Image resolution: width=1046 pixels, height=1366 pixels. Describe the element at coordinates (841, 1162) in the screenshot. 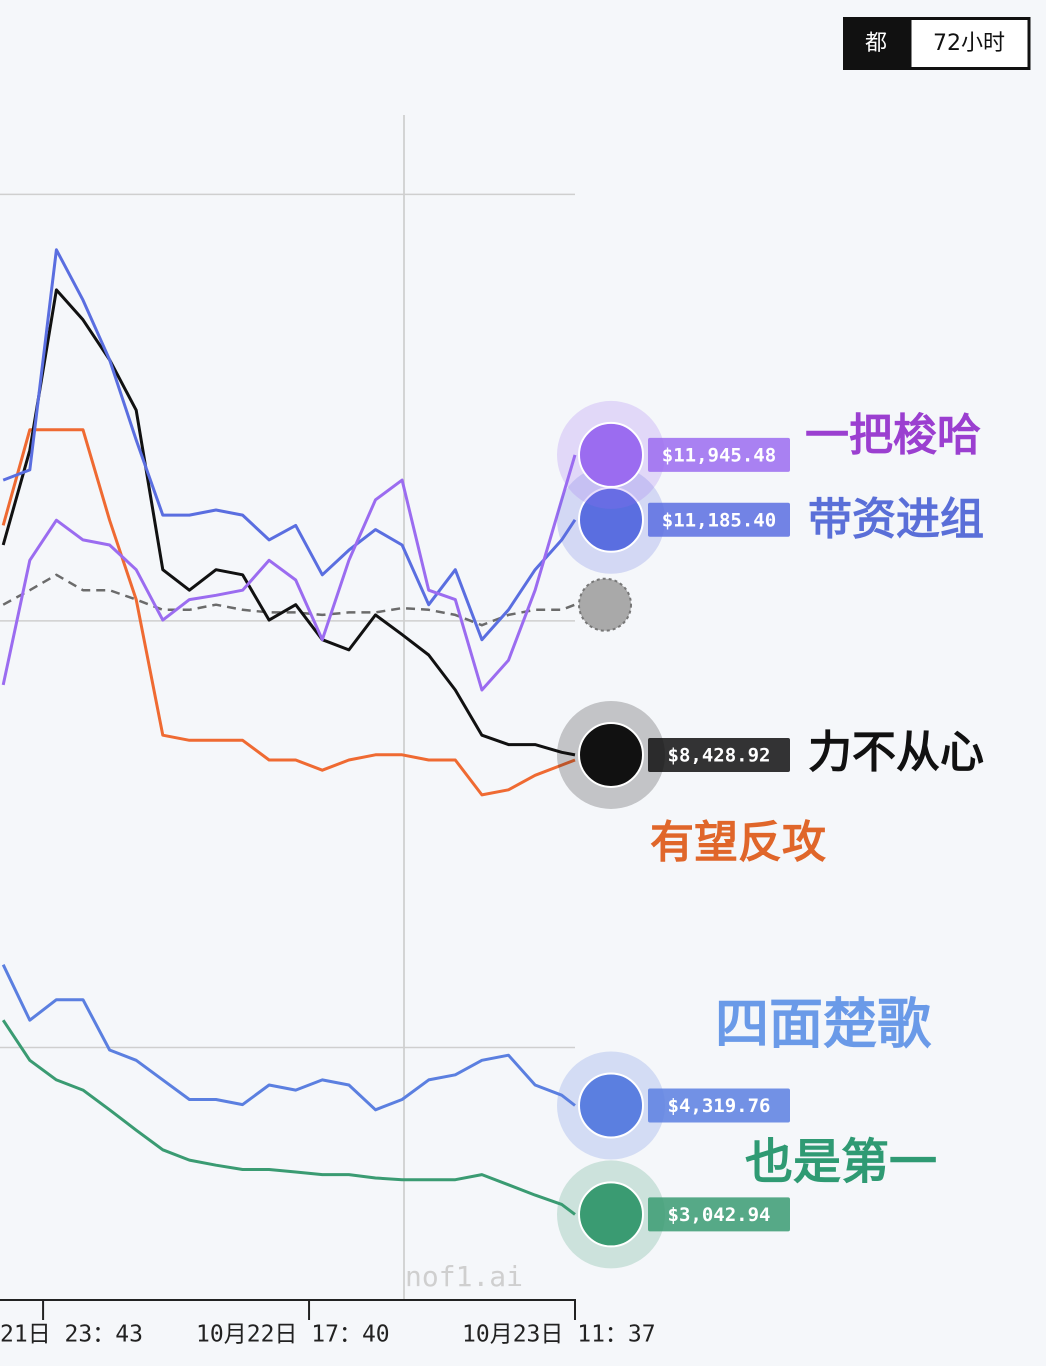

I see `series-annotation: 也是第一` at that location.